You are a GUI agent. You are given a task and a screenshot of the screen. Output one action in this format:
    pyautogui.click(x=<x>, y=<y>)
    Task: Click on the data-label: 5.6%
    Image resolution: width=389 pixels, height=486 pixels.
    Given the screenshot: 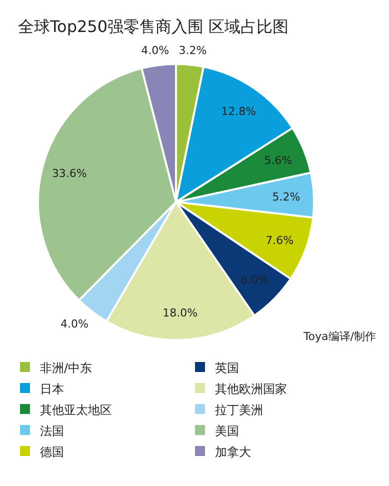 What is the action you would take?
    pyautogui.click(x=278, y=161)
    